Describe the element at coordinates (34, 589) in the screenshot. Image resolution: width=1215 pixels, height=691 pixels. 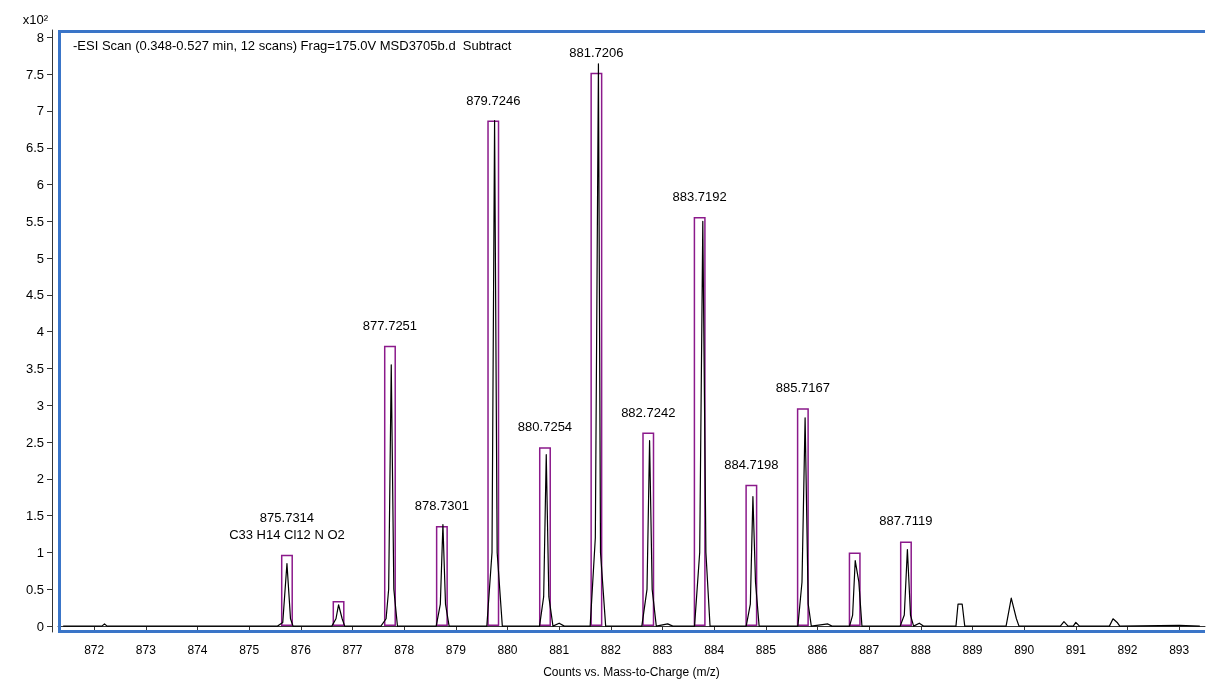
I see `y-tick-label: 0.5` at that location.